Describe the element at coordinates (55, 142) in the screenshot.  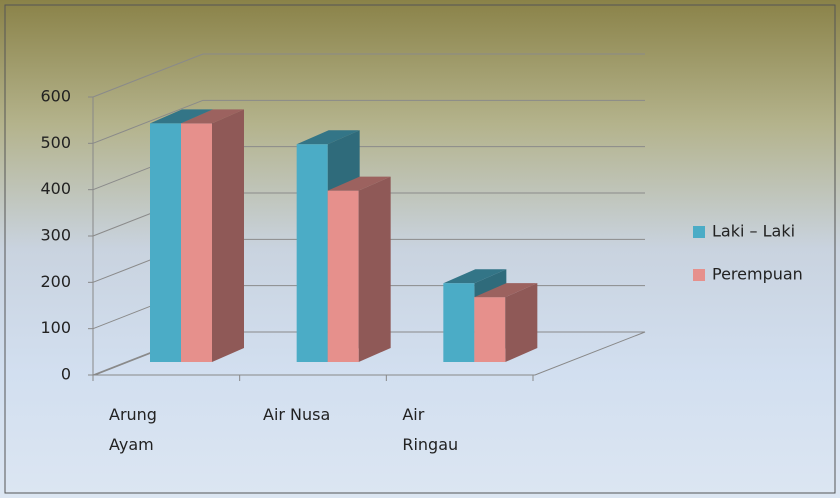
I see `y-tick-label: 500` at that location.